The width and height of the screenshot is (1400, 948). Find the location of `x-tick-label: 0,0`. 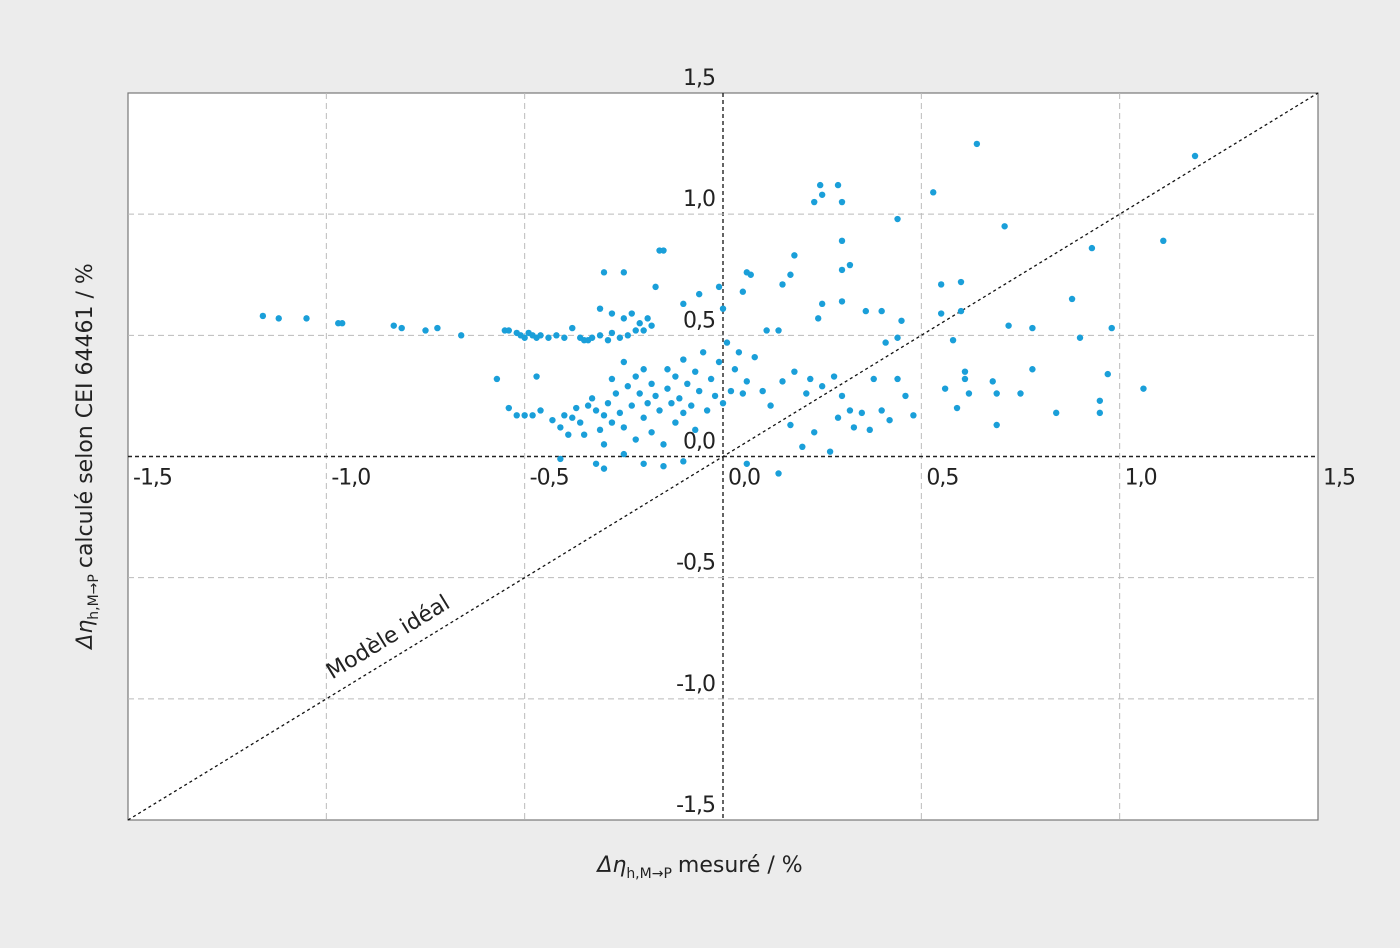

x-tick-label: 0,0 is located at coordinates (744, 478).